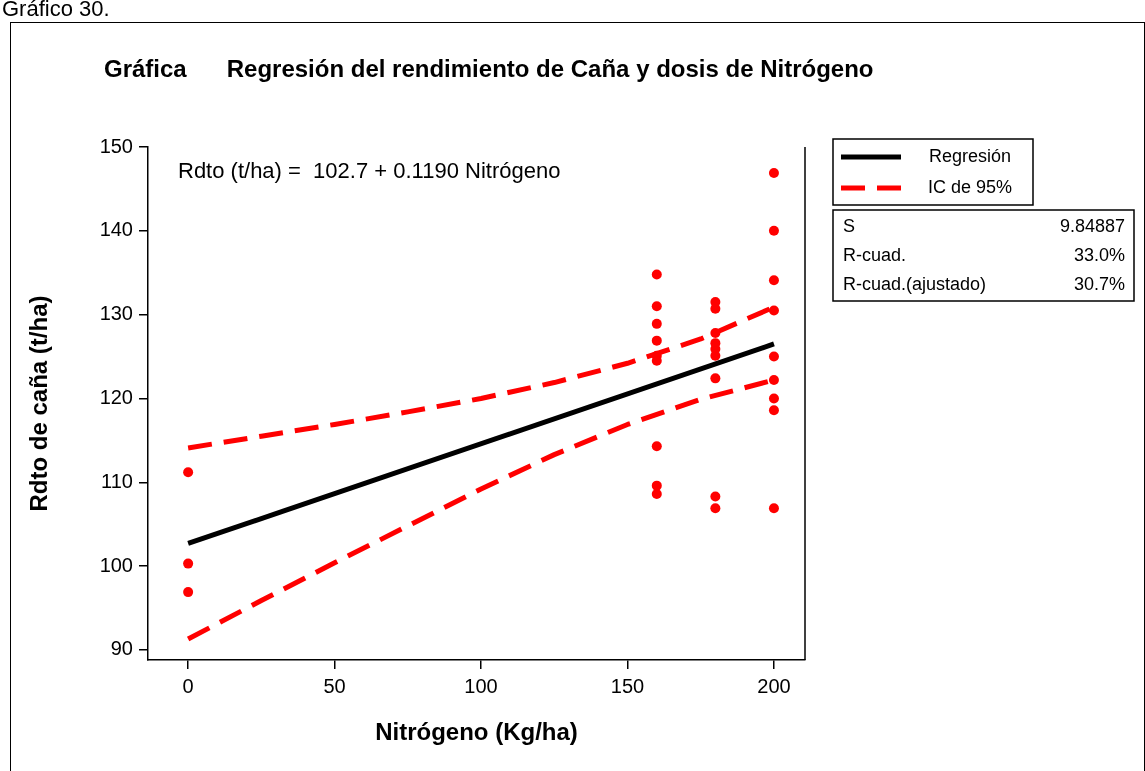 The image size is (1145, 771). What do you see at coordinates (915, 283) in the screenshot?
I see `text: R-cuad.(ajustado)` at bounding box center [915, 283].